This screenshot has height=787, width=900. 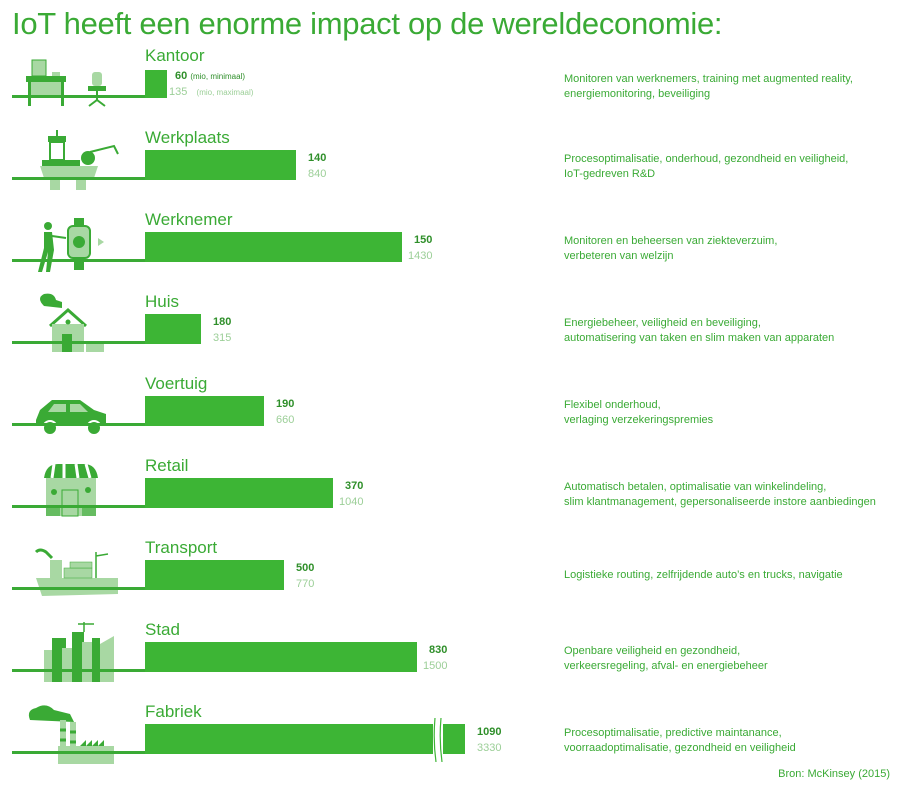 I want to click on description-line-2: verlaging verzekeringspremies, so click(x=639, y=420).